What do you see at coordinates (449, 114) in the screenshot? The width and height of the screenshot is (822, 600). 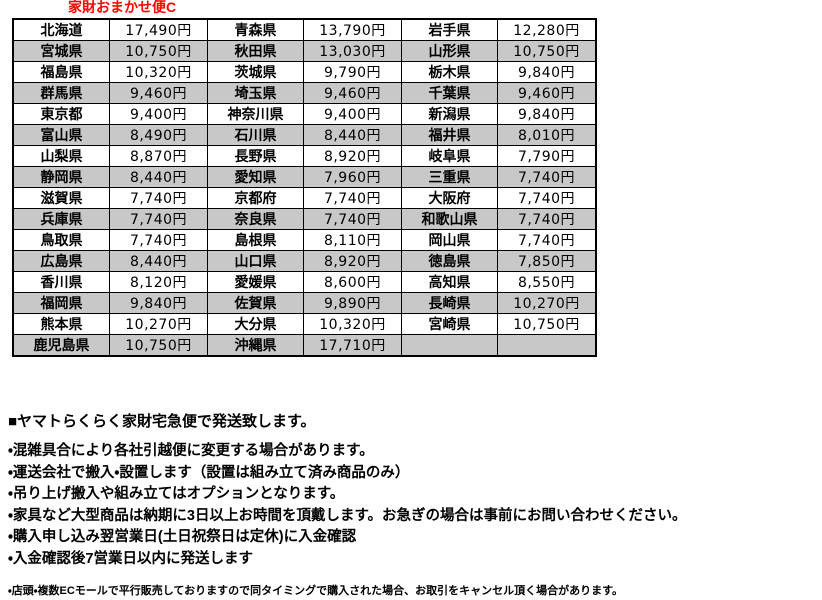 I see `prefecture-cell: 新潟県` at bounding box center [449, 114].